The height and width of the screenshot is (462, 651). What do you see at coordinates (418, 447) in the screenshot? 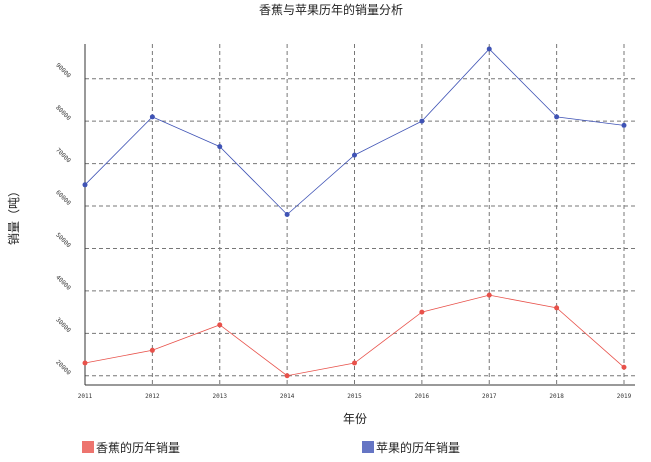
I see `legend-label: 苹果的历年销量` at bounding box center [418, 447].